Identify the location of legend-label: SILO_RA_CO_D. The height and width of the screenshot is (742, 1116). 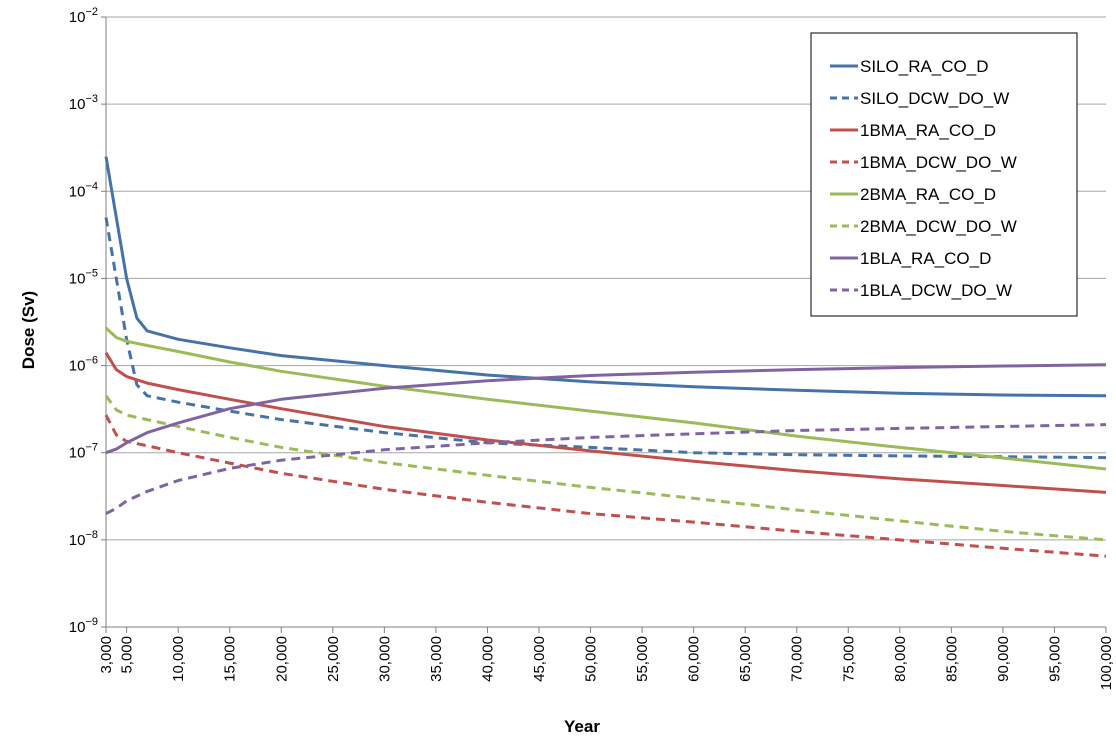
(924, 66).